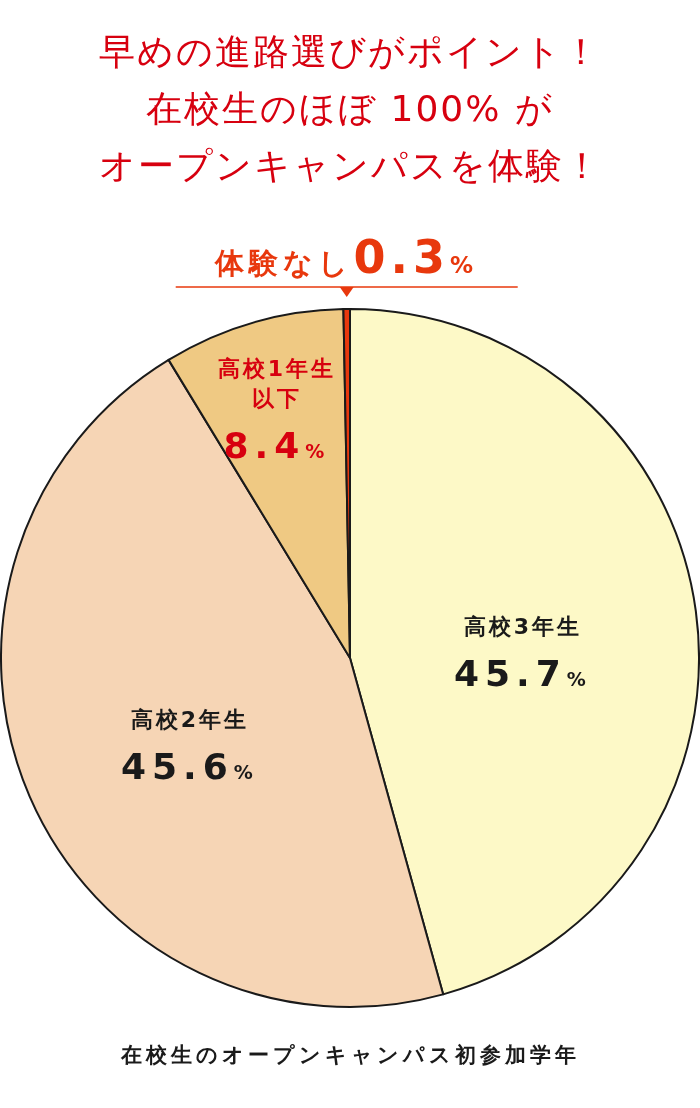 The height and width of the screenshot is (1108, 700). I want to click on data-label: 8.4%, so click(277, 445).